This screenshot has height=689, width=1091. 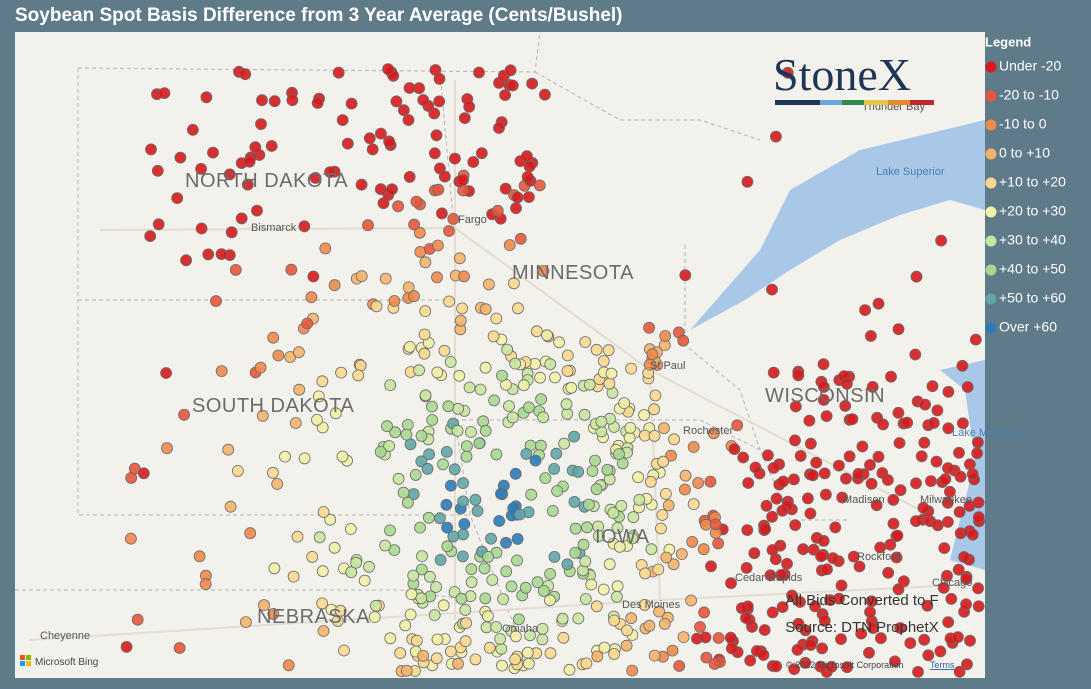 I want to click on city-label: Omaha, so click(x=520, y=629).